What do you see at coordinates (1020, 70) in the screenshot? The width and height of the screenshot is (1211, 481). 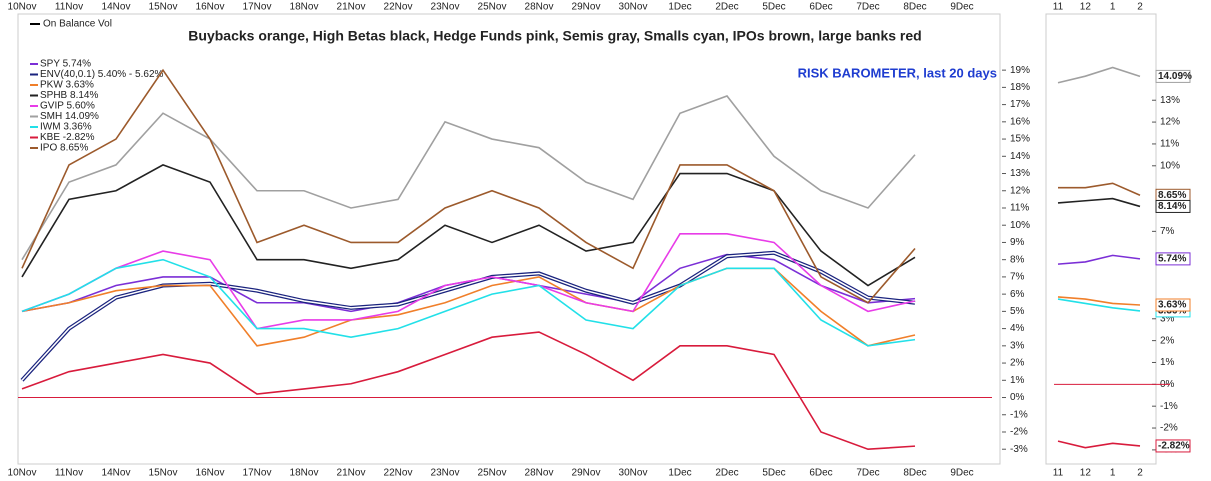 I see `y-tick-label: 19%` at bounding box center [1020, 70].